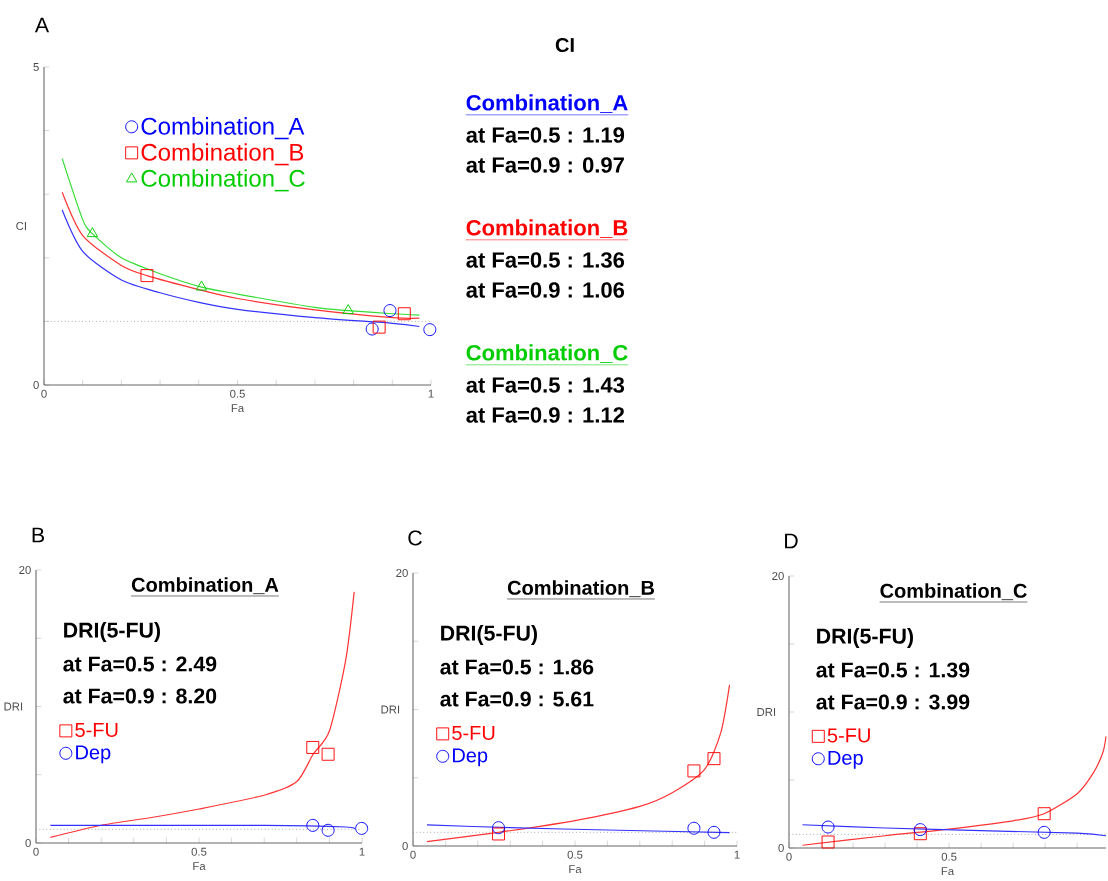  What do you see at coordinates (545, 290) in the screenshot?
I see `text: at Fa=0.9 : 1.06` at bounding box center [545, 290].